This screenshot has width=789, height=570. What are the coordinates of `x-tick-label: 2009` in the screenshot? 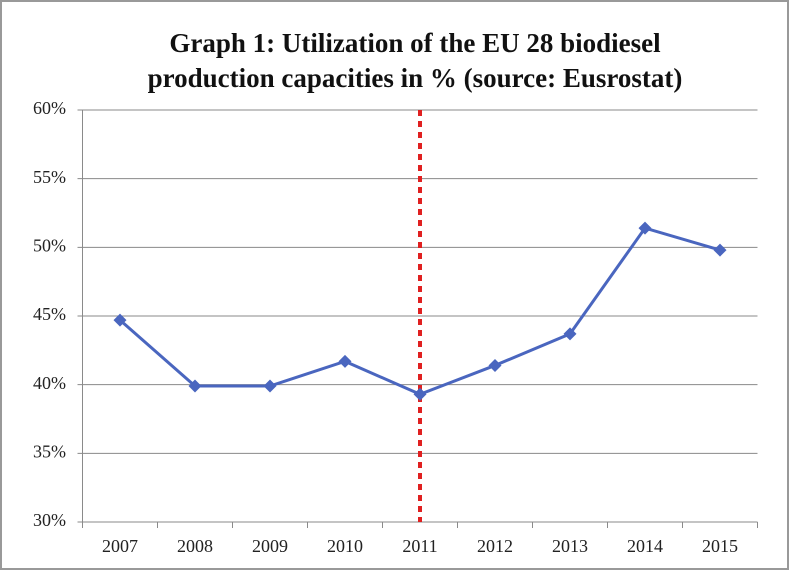 It's located at (270, 546).